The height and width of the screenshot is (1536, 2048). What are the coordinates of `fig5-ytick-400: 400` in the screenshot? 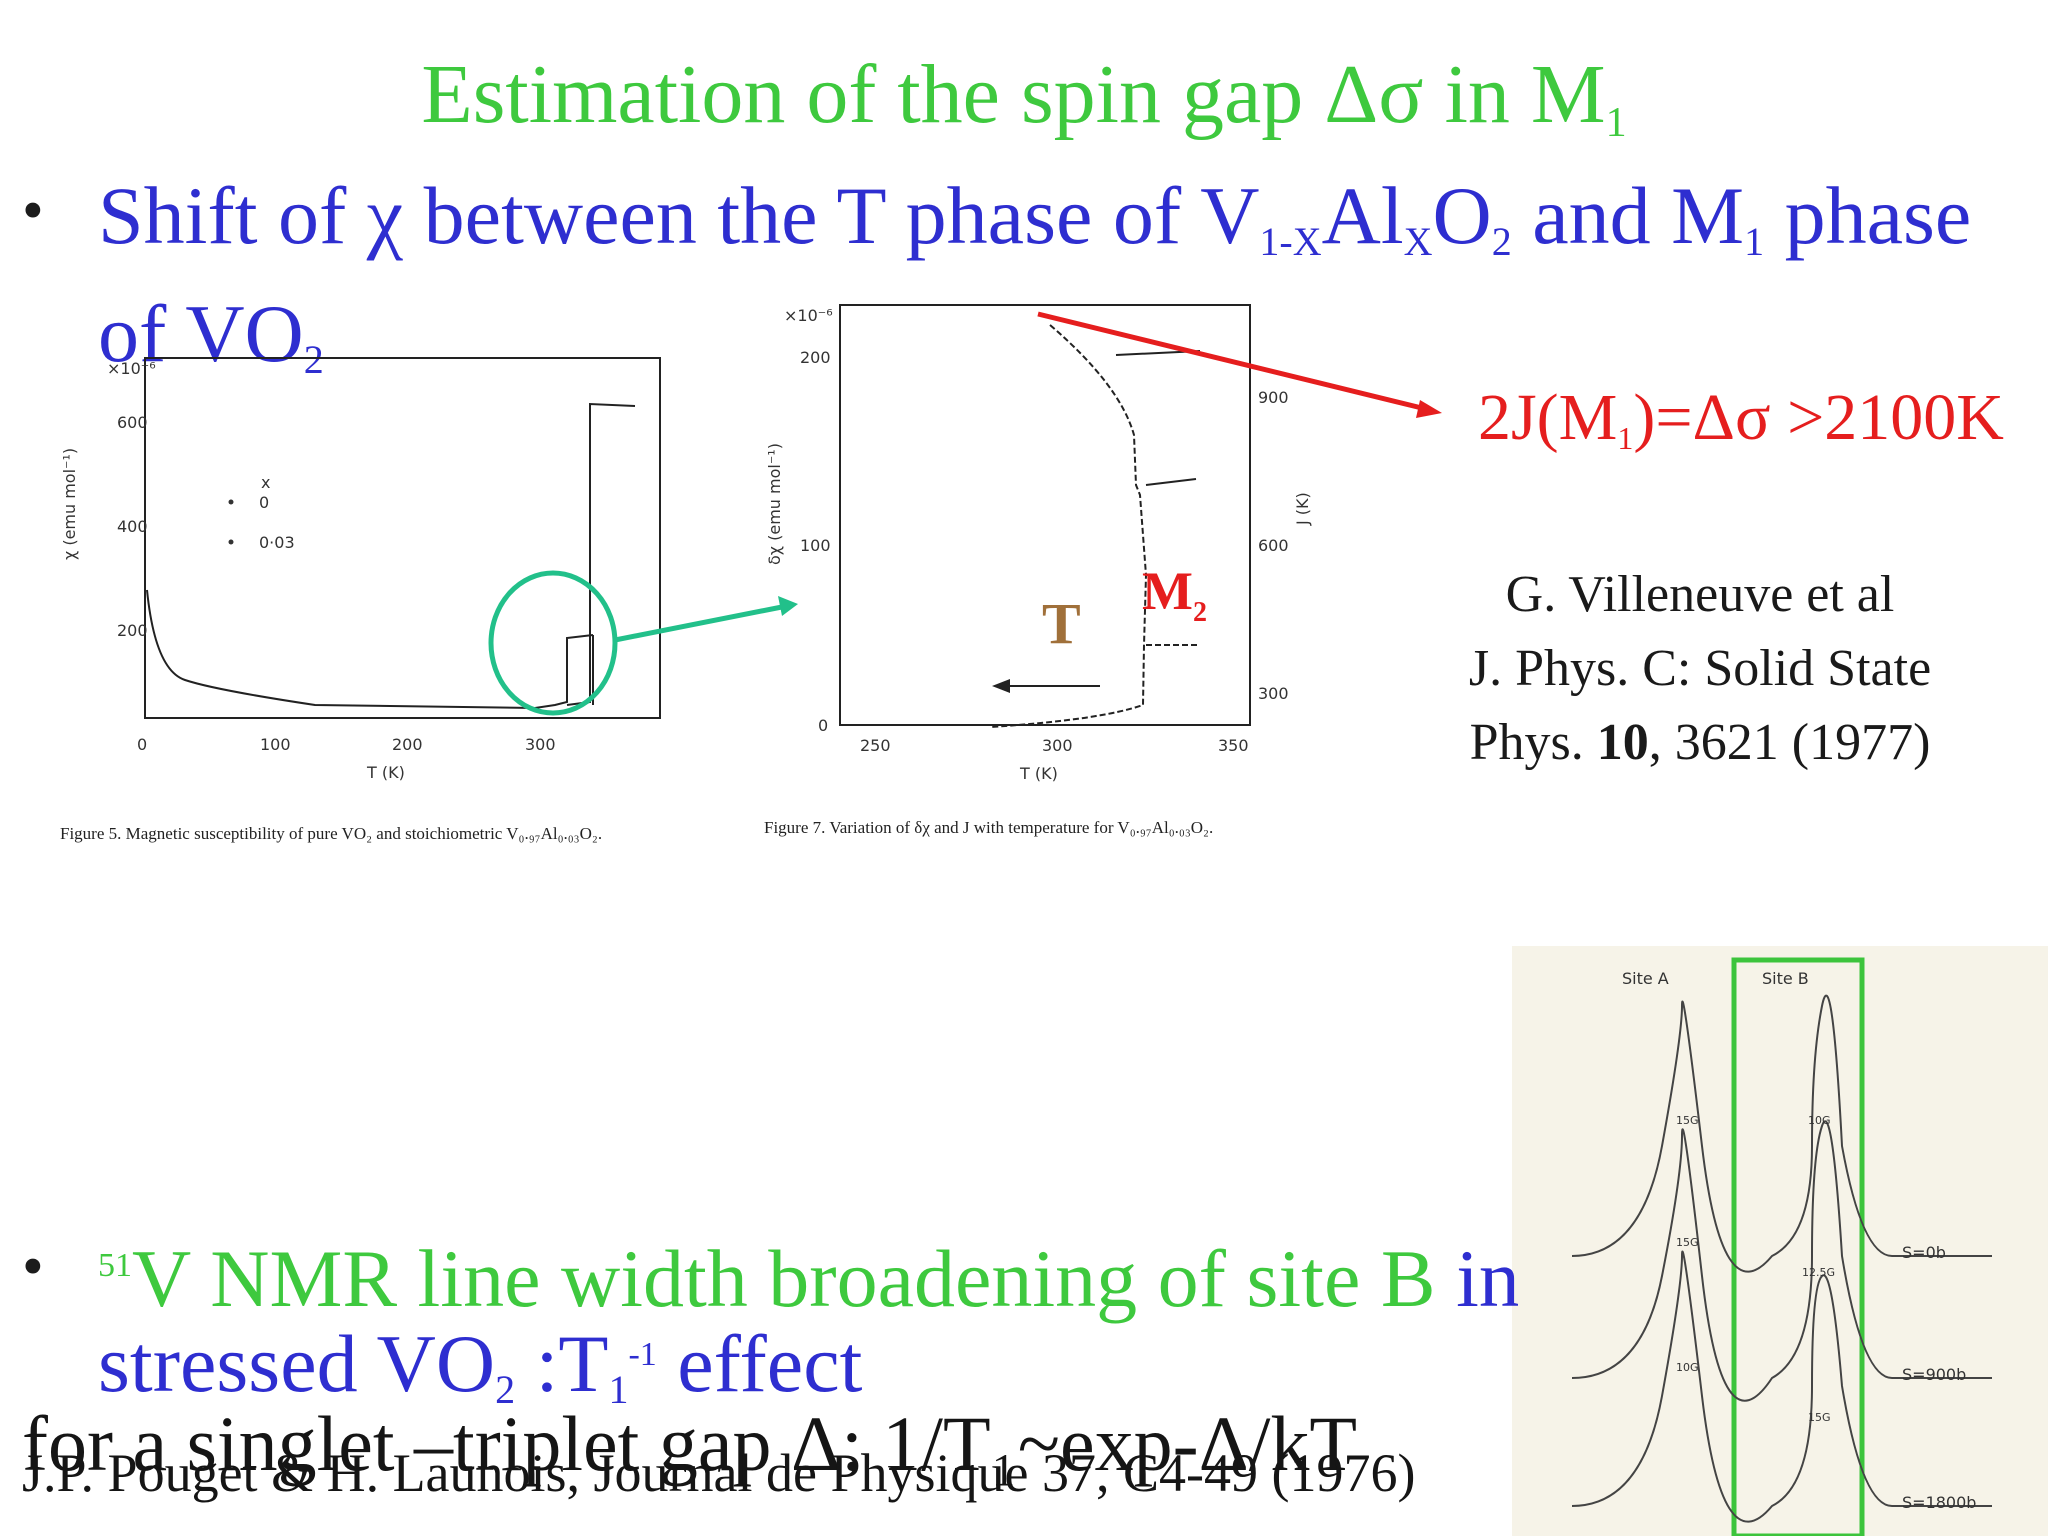 It's located at (132, 526).